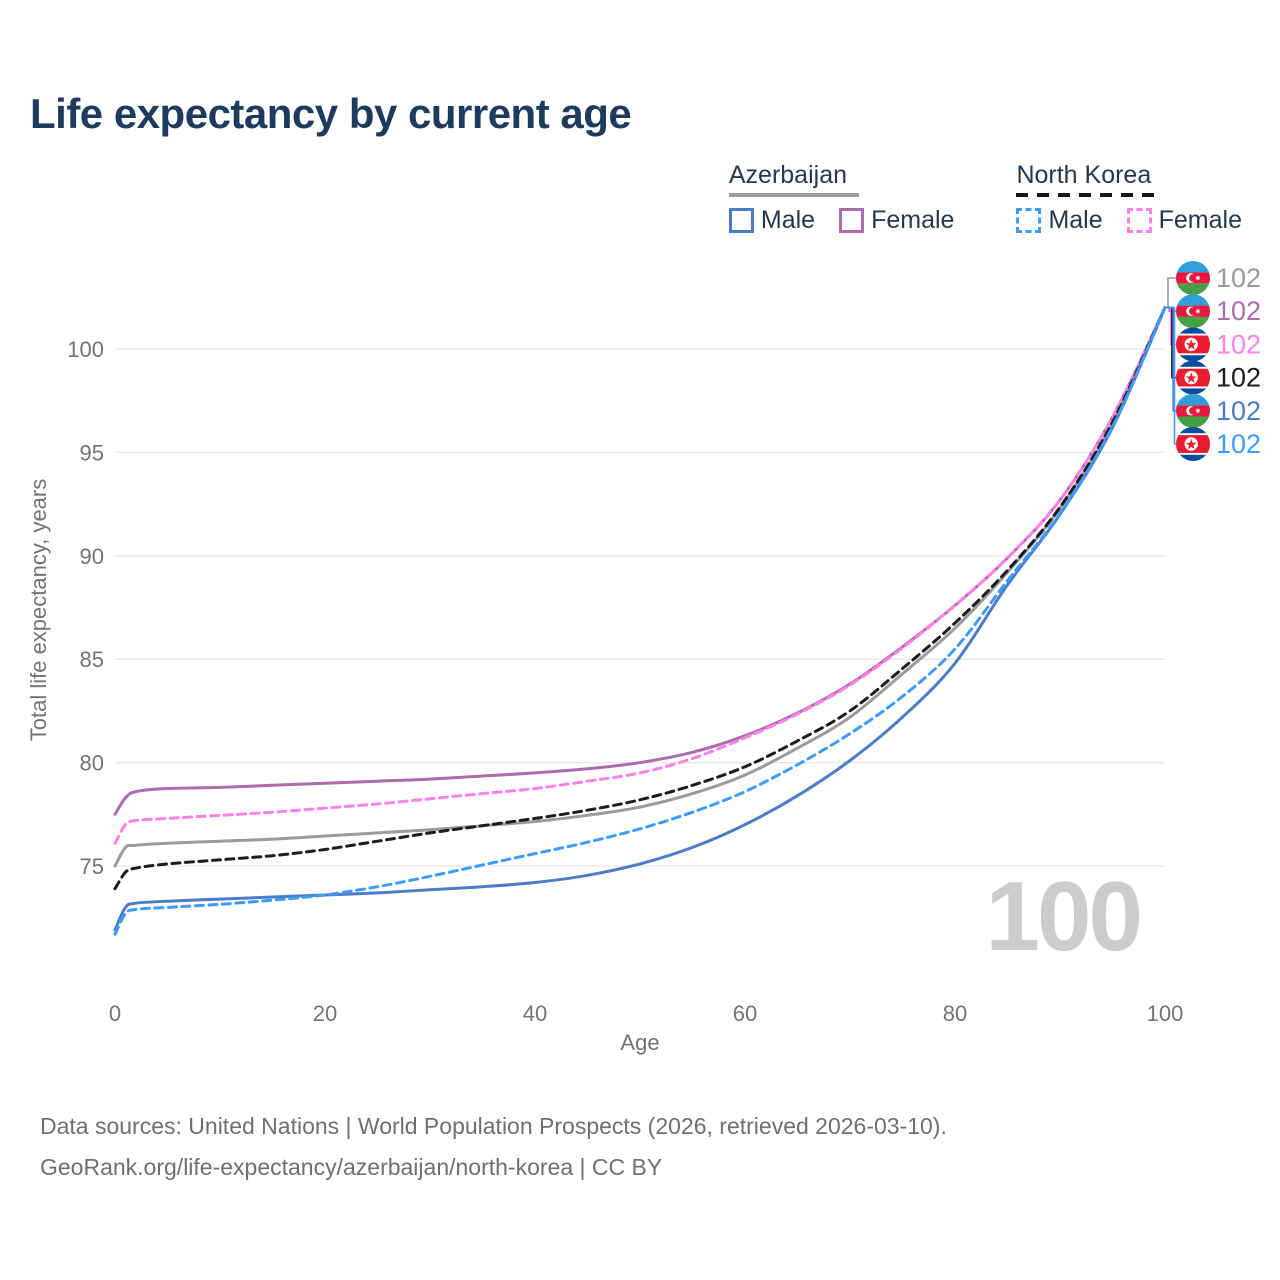  I want to click on chart-title: Life expectancy by current age, so click(331, 113).